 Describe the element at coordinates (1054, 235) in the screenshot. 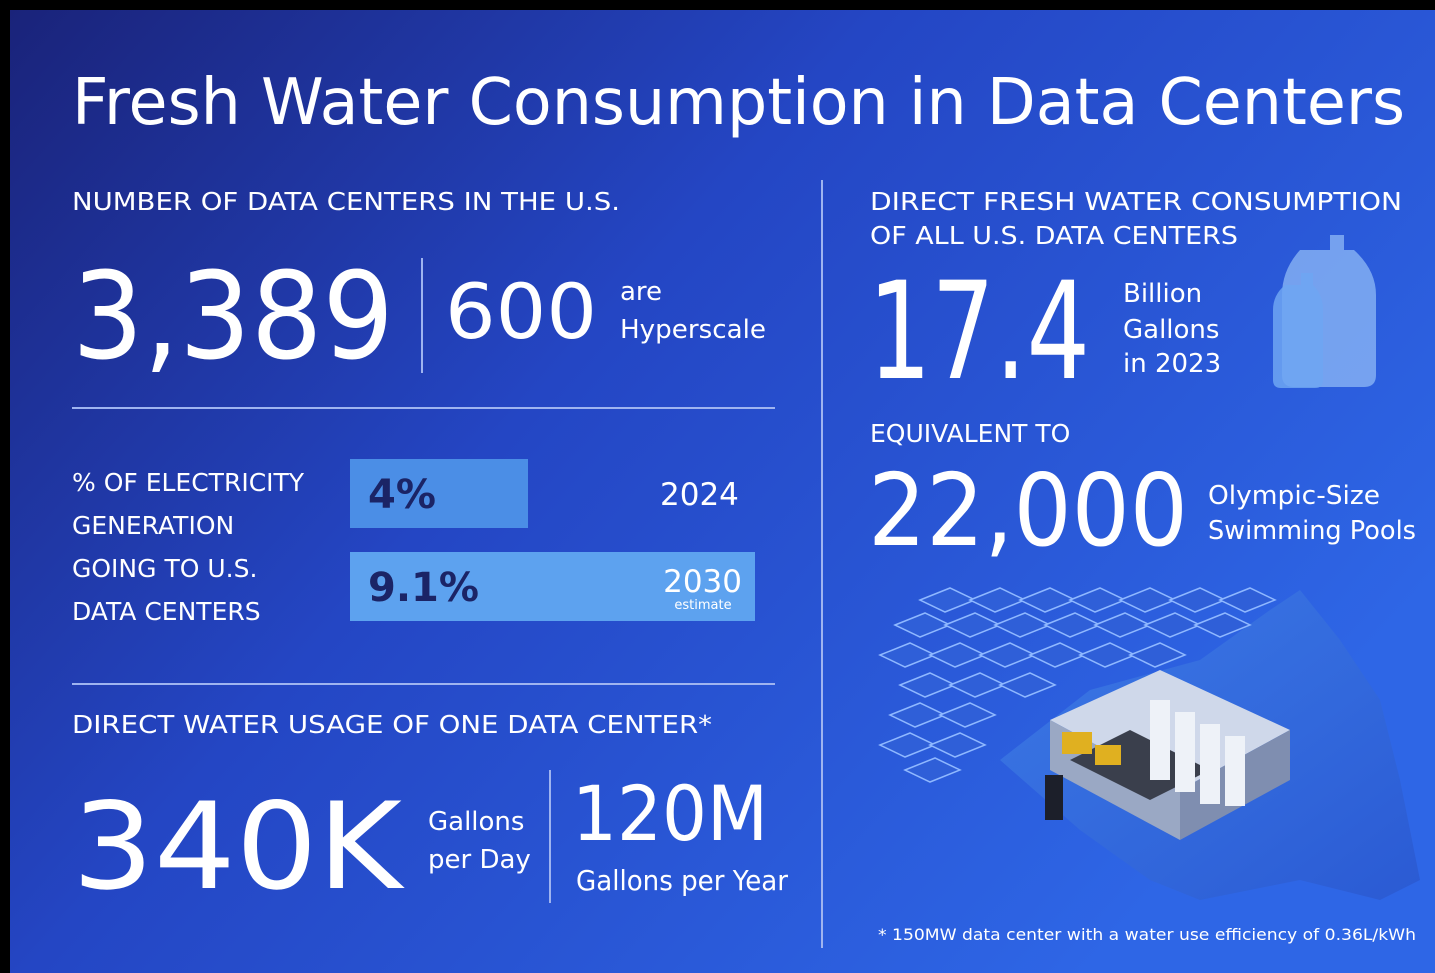

I see `section-heading: OF ALL U.S. DATA CENTERS` at that location.